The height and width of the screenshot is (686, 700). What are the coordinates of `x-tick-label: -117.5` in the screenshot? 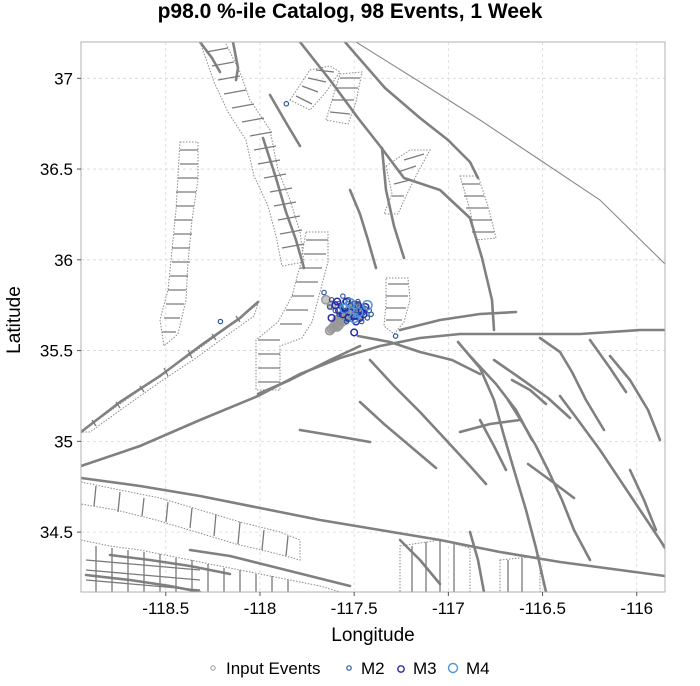 It's located at (354, 608).